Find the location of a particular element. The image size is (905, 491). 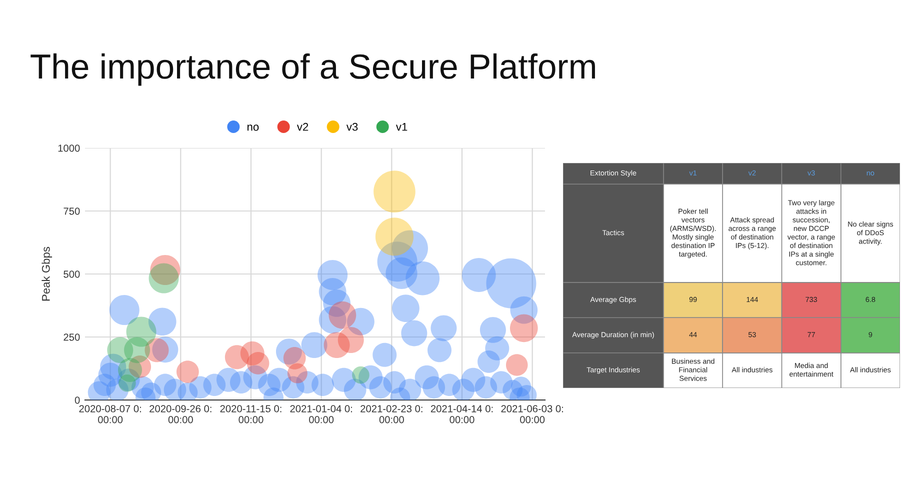

x-tick-label: 2020-08-07 0: 00:00 is located at coordinates (110, 414).